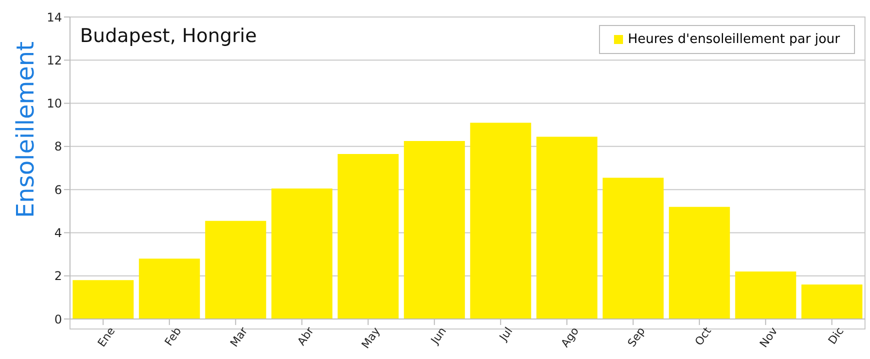  I want to click on x-tick-label: Feb, so click(173, 336).